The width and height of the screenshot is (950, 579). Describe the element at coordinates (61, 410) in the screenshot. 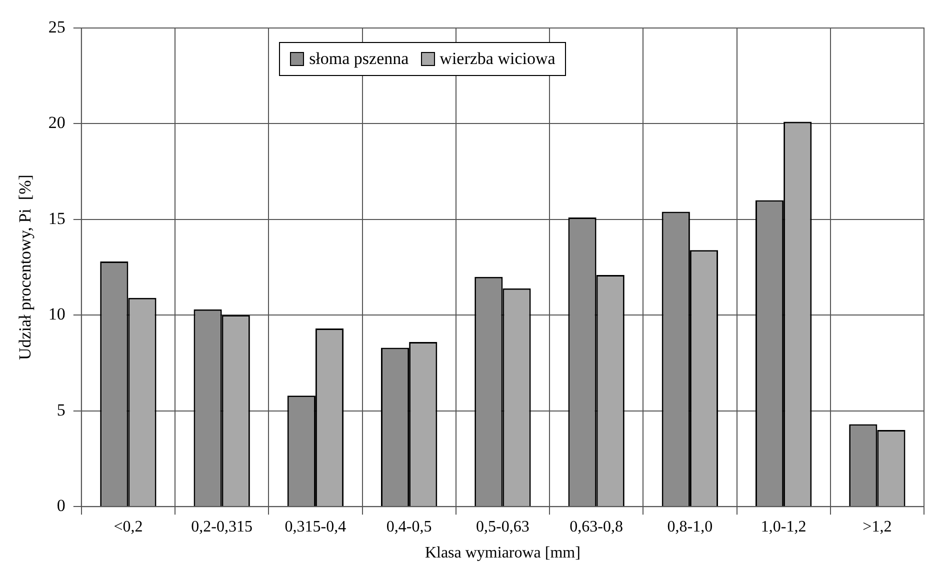

I see `y-tick-label: 5` at that location.